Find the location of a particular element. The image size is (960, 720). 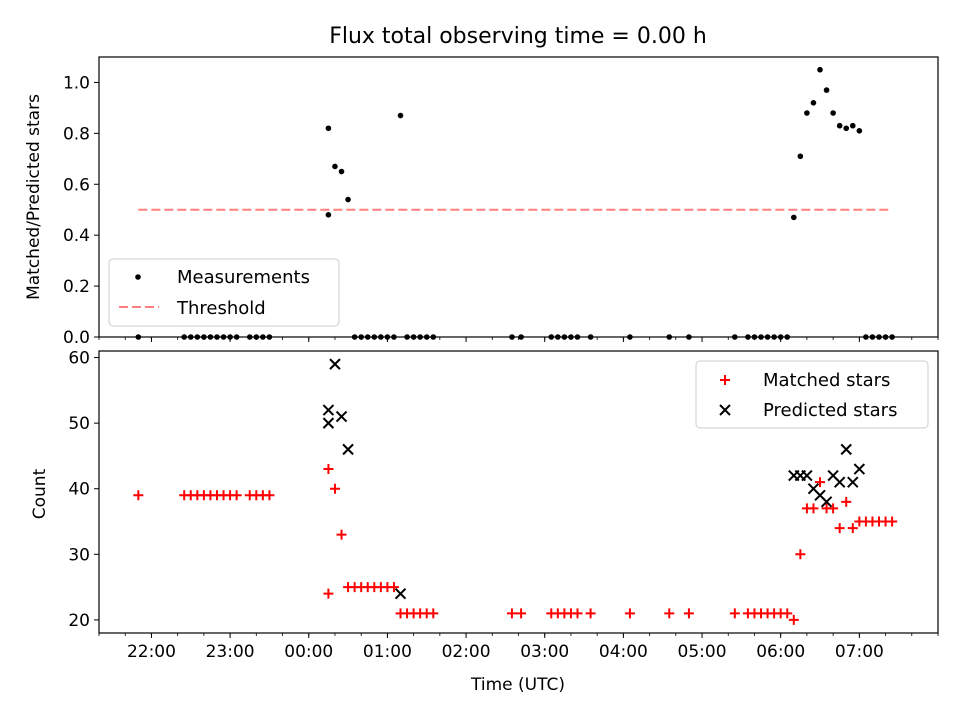

bottom-y-tick-label: 30 is located at coordinates (79, 555).